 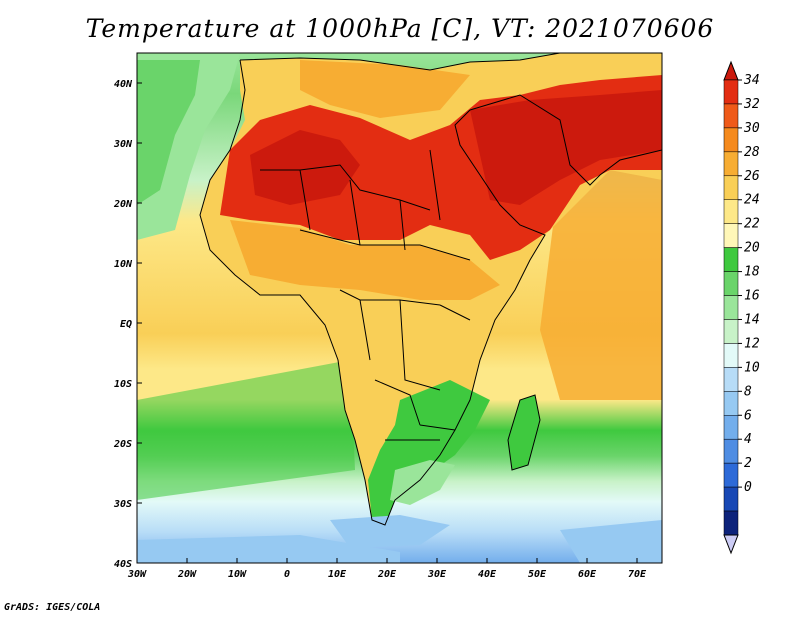 I want to click on colorbar-label: 8, so click(x=748, y=391).